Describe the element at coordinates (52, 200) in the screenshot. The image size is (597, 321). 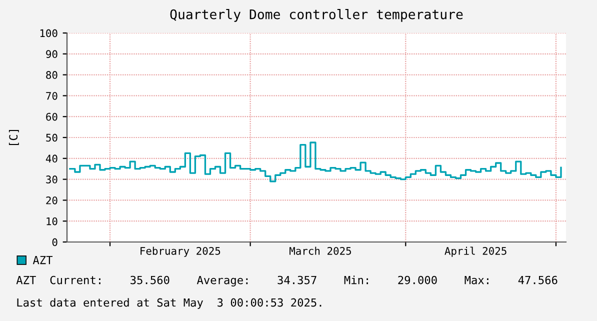
I see `y-tick-label: 20` at that location.